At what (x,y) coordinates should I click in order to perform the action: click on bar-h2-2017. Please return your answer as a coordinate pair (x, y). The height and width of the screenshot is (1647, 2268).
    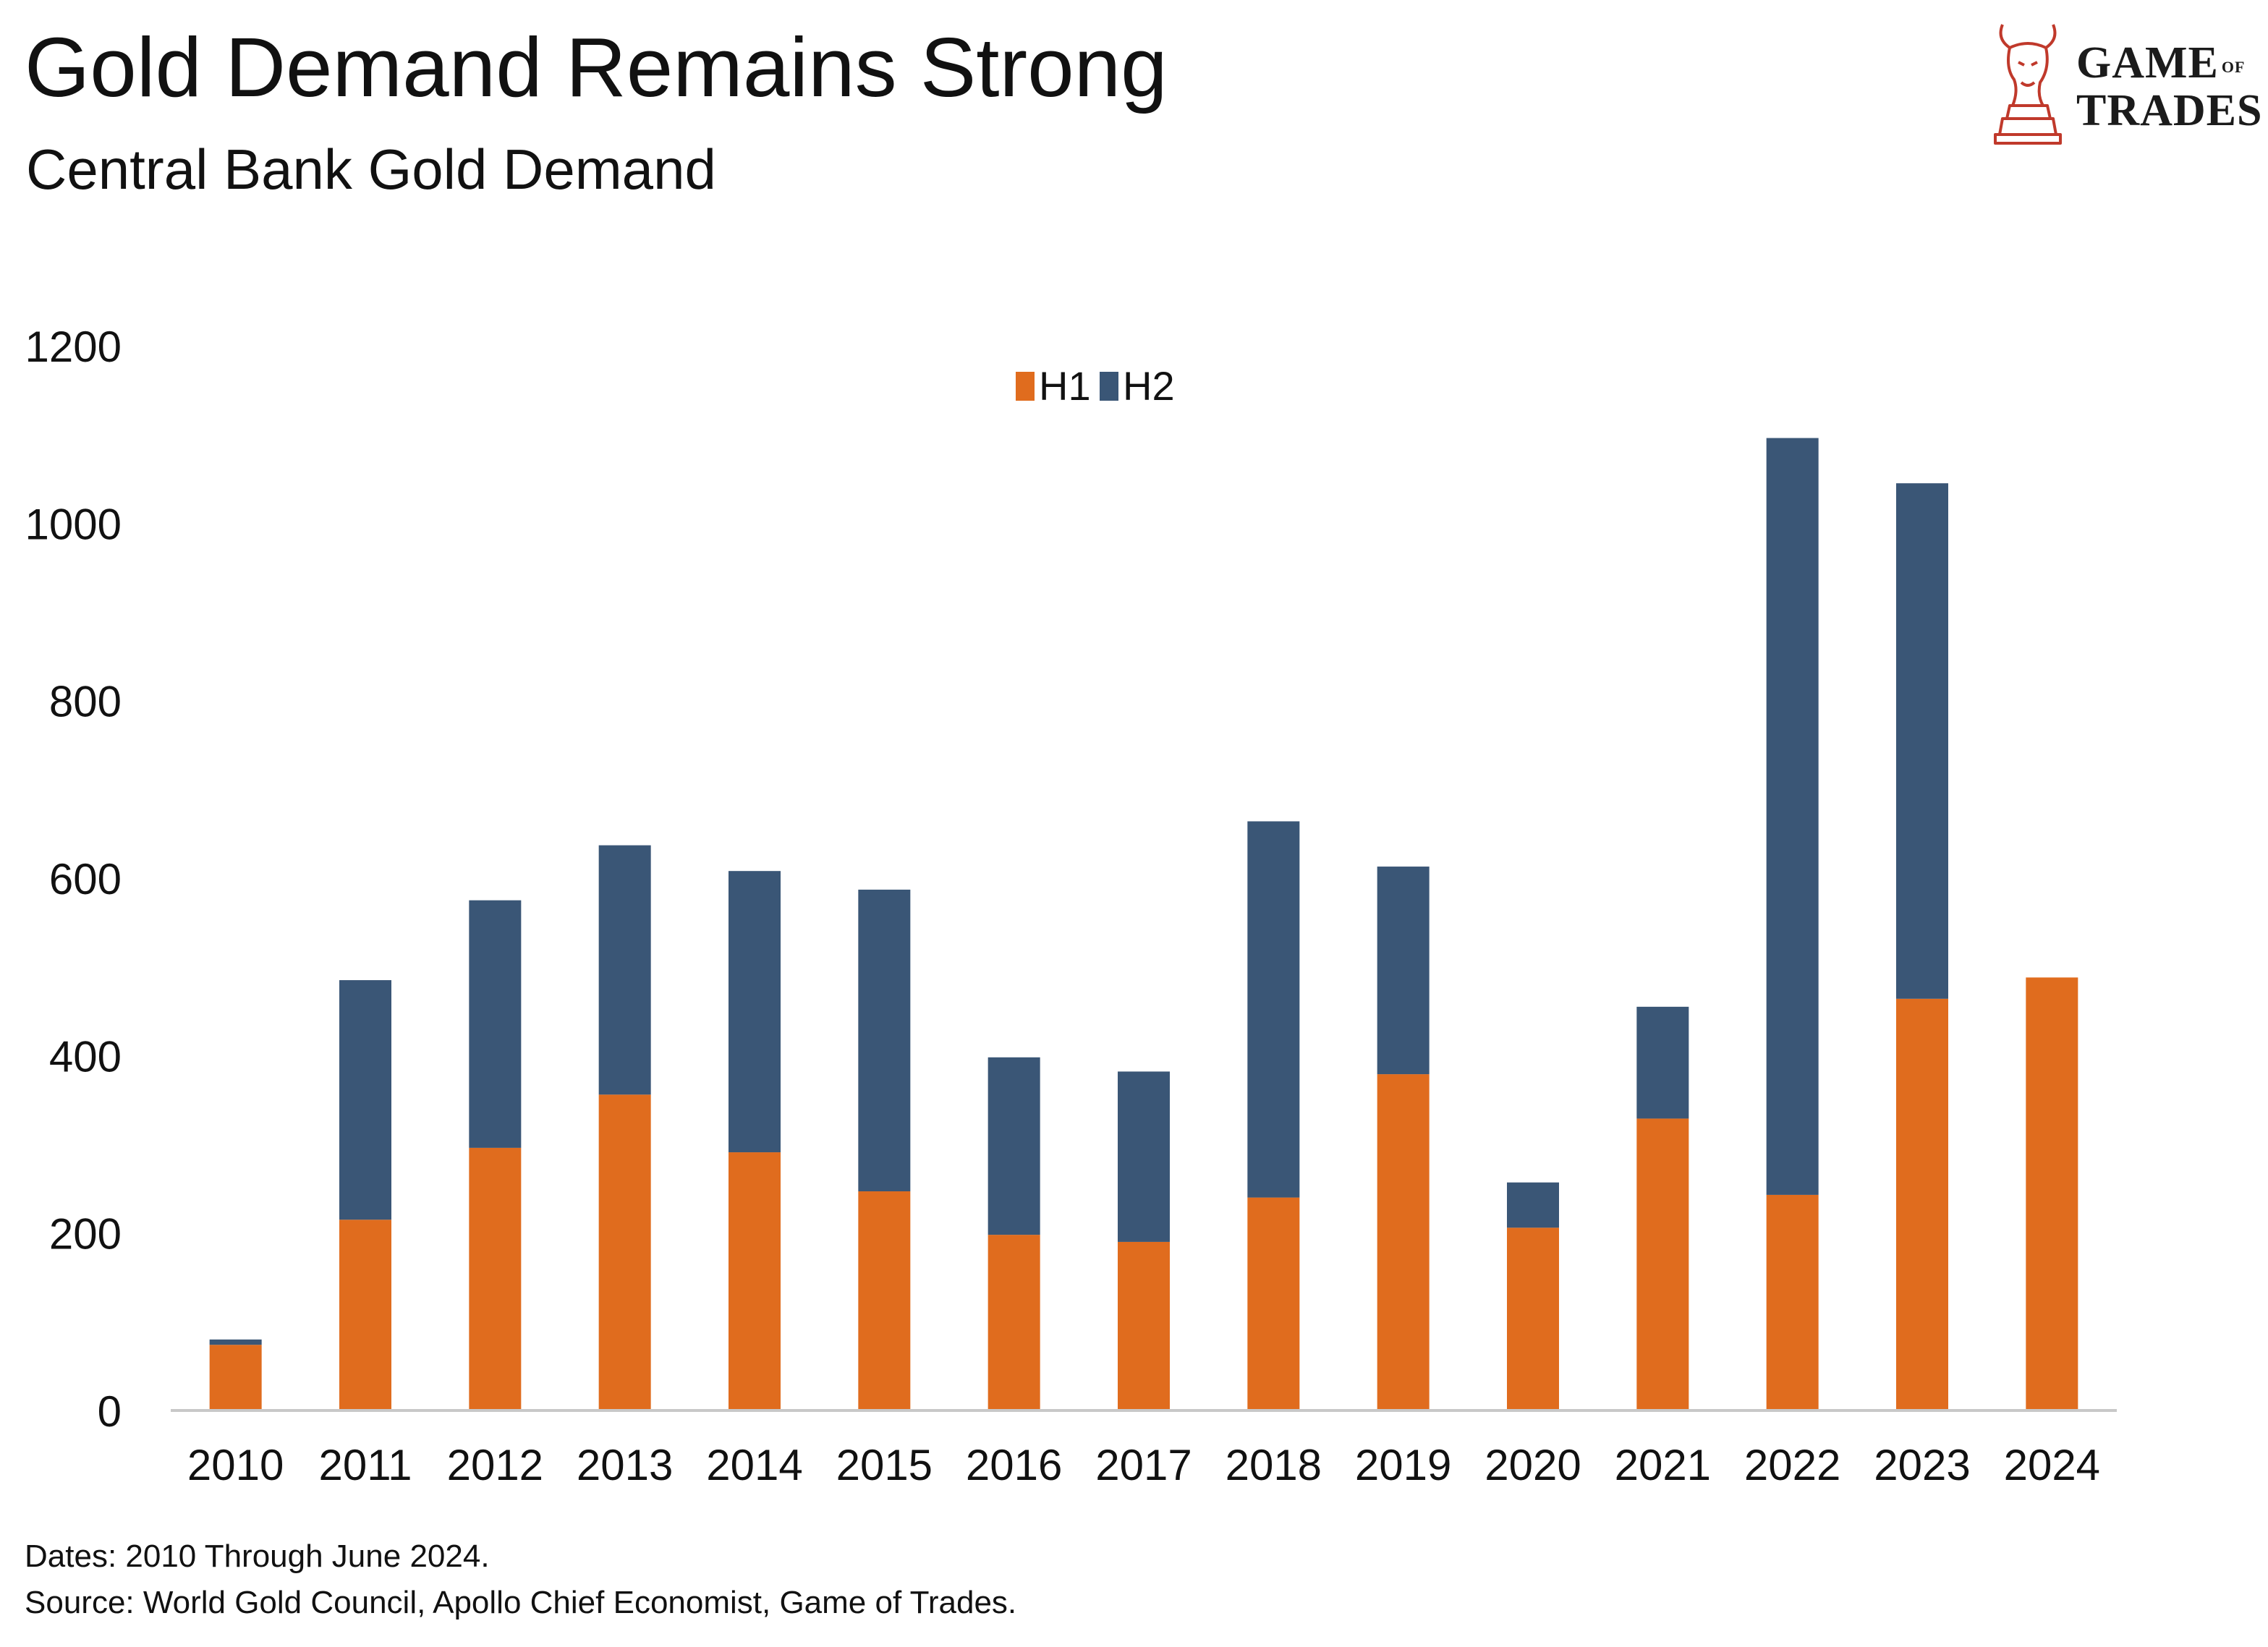
    Looking at the image, I should click on (1144, 1157).